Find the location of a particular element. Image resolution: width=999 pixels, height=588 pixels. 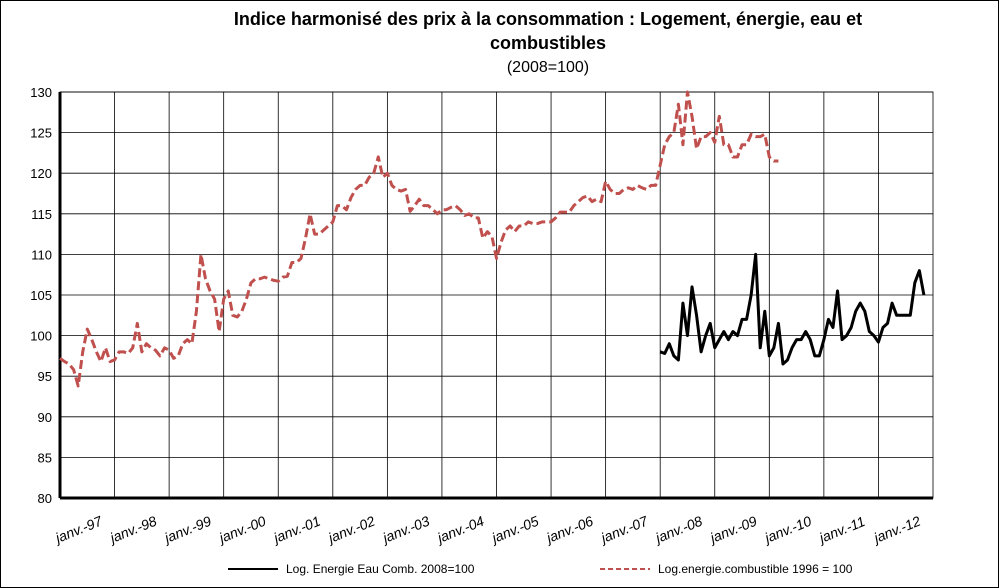

y-tick-label: 115 is located at coordinates (41, 214).